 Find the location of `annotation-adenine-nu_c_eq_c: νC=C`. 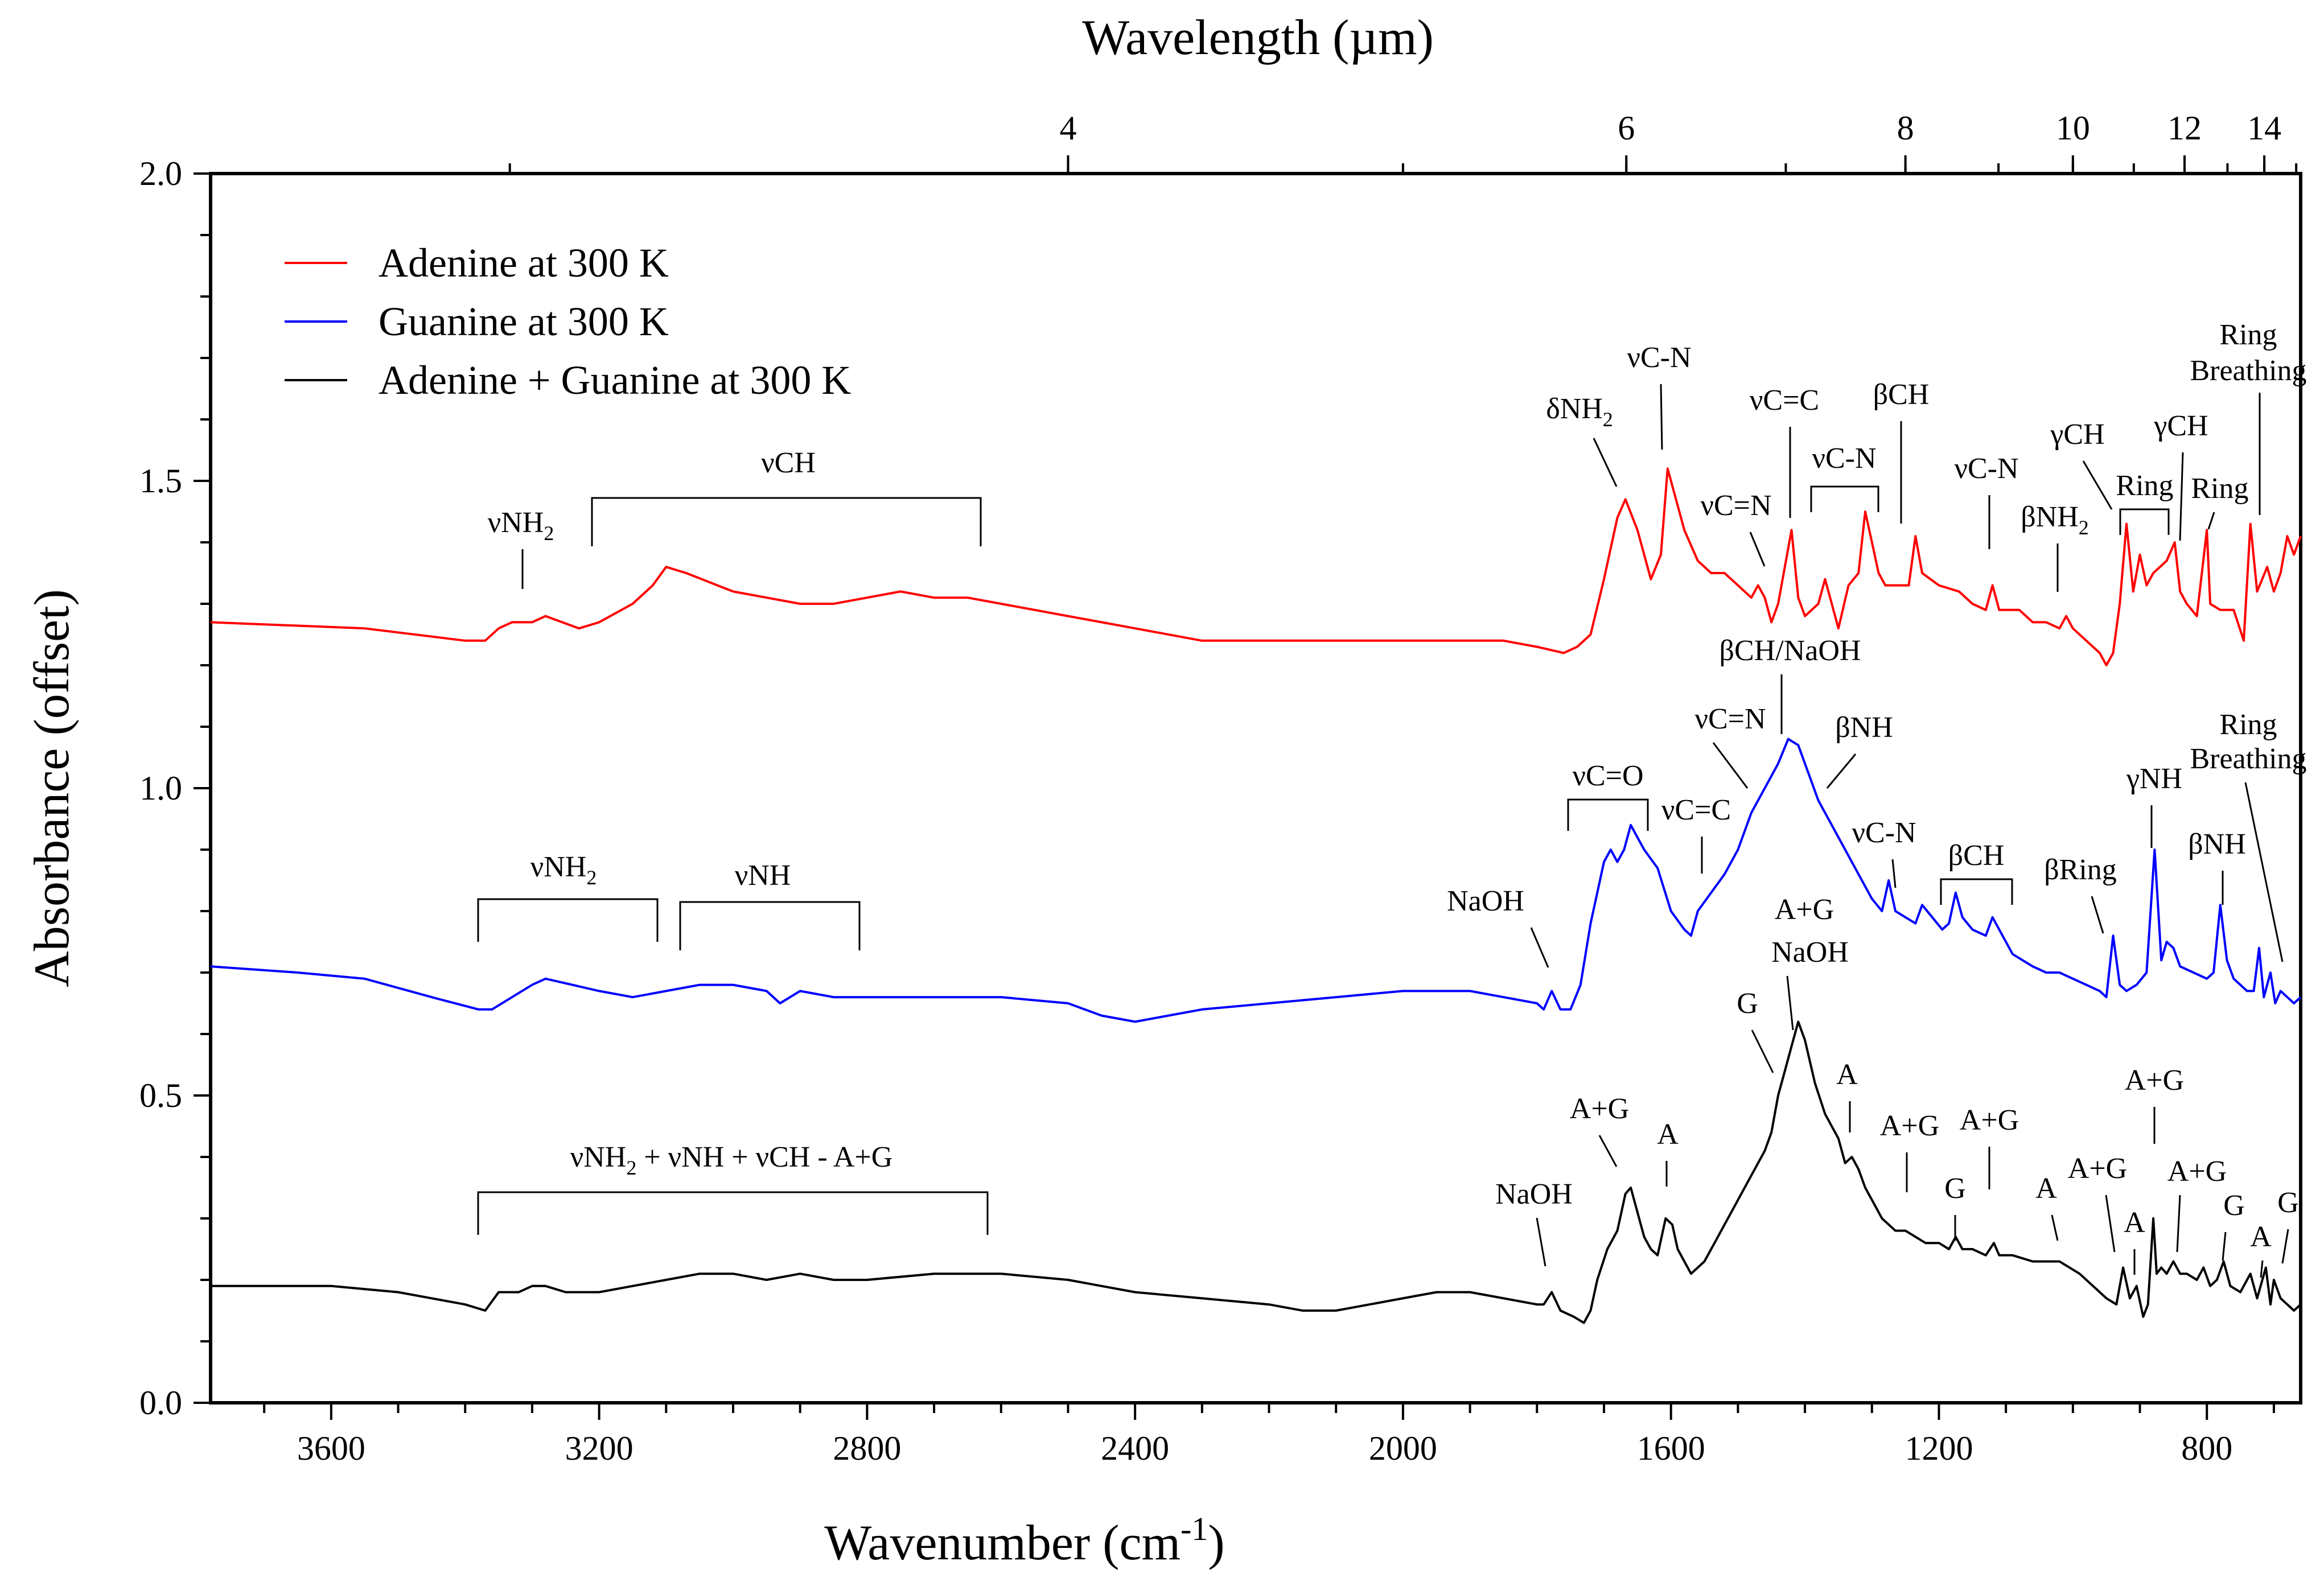

annotation-adenine-nu_c_eq_c: νC=C is located at coordinates (1784, 400).